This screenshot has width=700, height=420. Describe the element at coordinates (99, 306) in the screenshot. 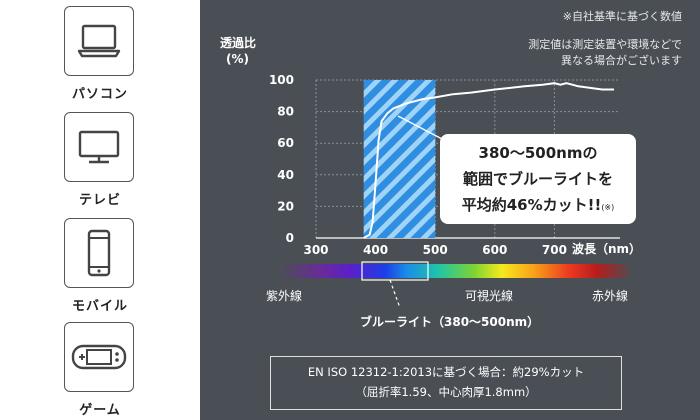

I see `device-label-mobile: モバイル` at that location.